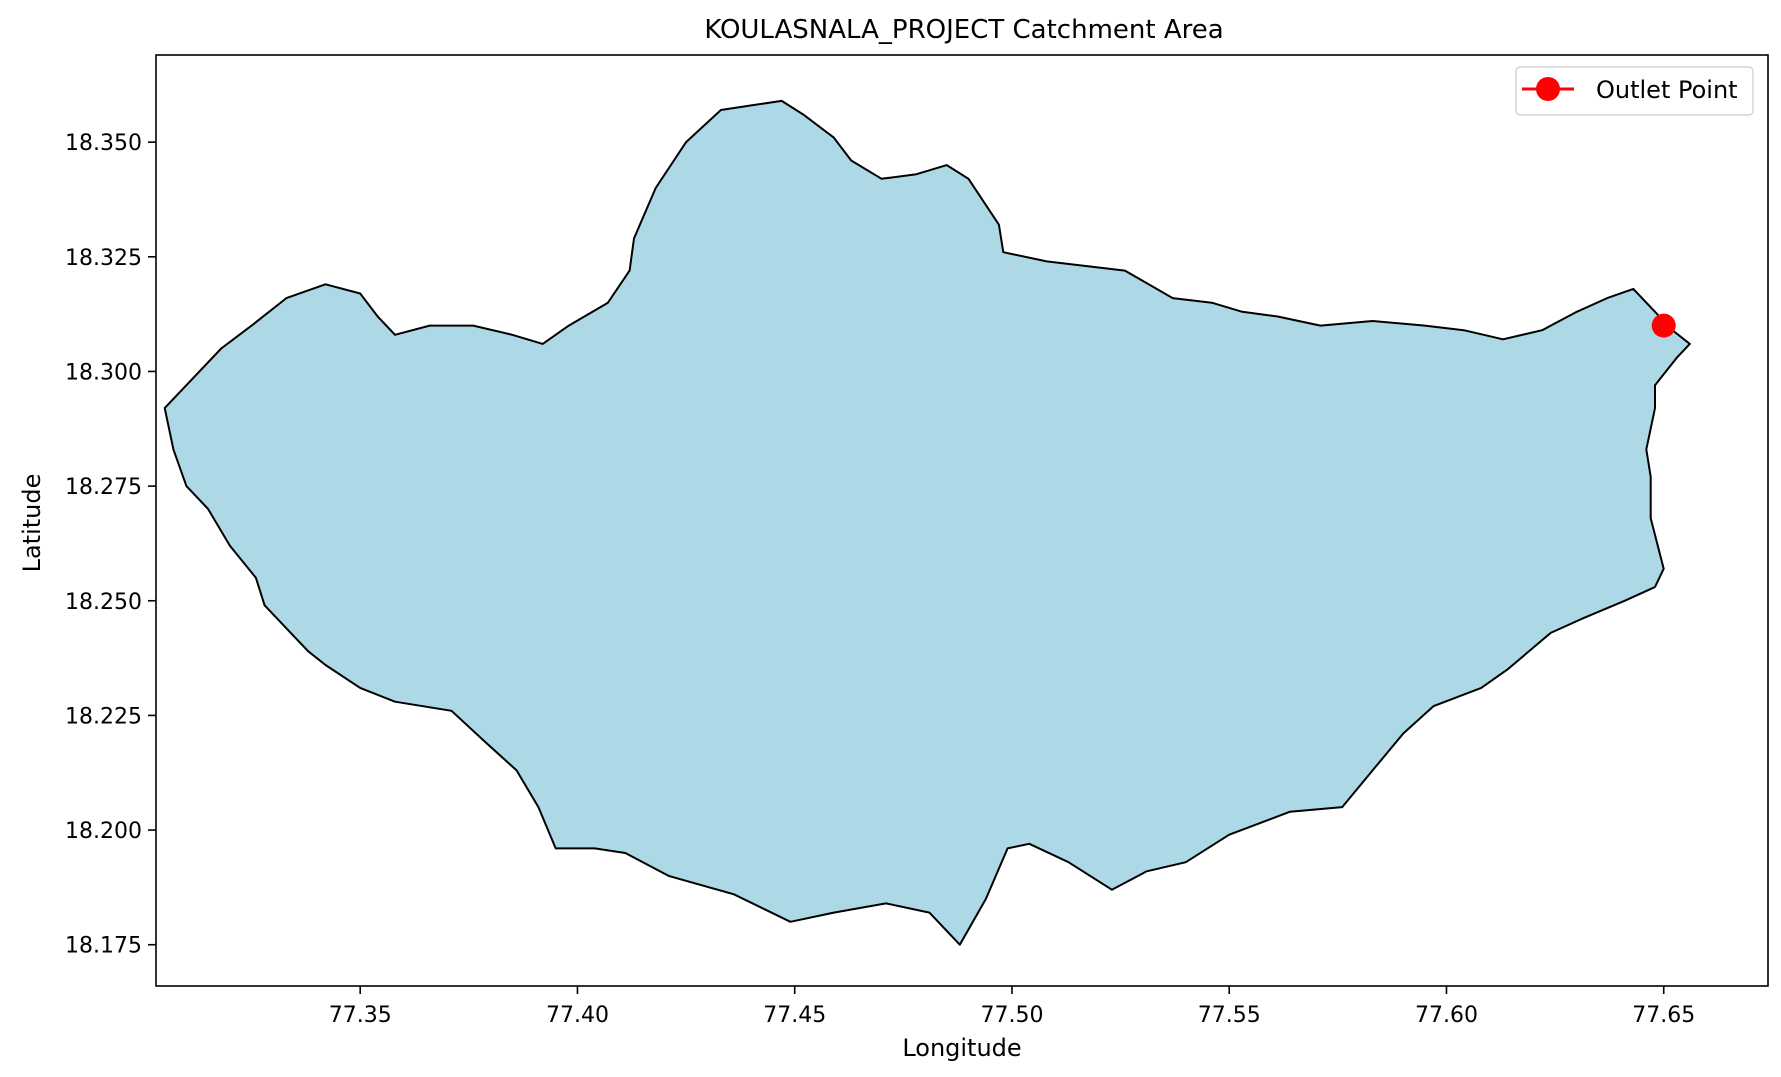  Describe the element at coordinates (103, 831) in the screenshot. I see `y-tick-label: 18.200` at that location.